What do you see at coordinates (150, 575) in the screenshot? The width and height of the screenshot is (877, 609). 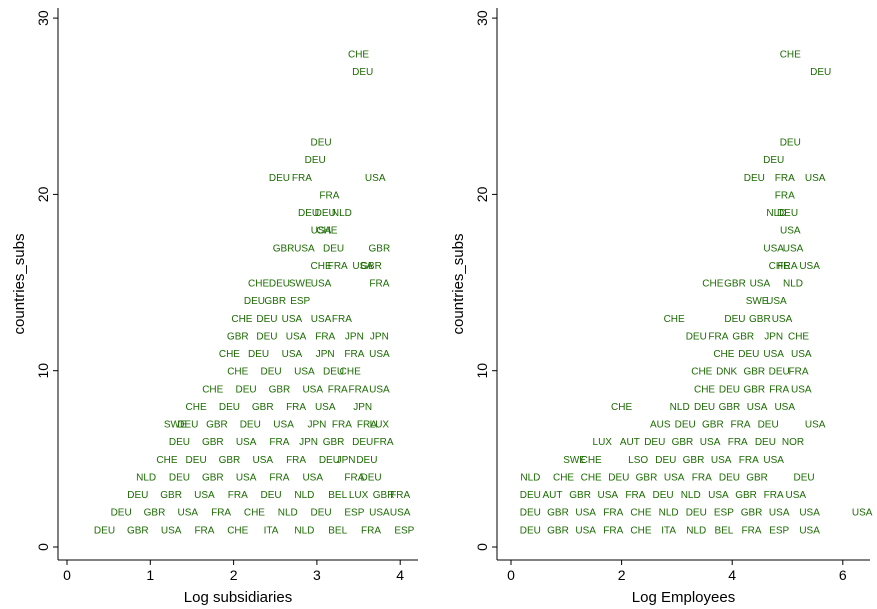 I see `x-tick-label: 1` at bounding box center [150, 575].